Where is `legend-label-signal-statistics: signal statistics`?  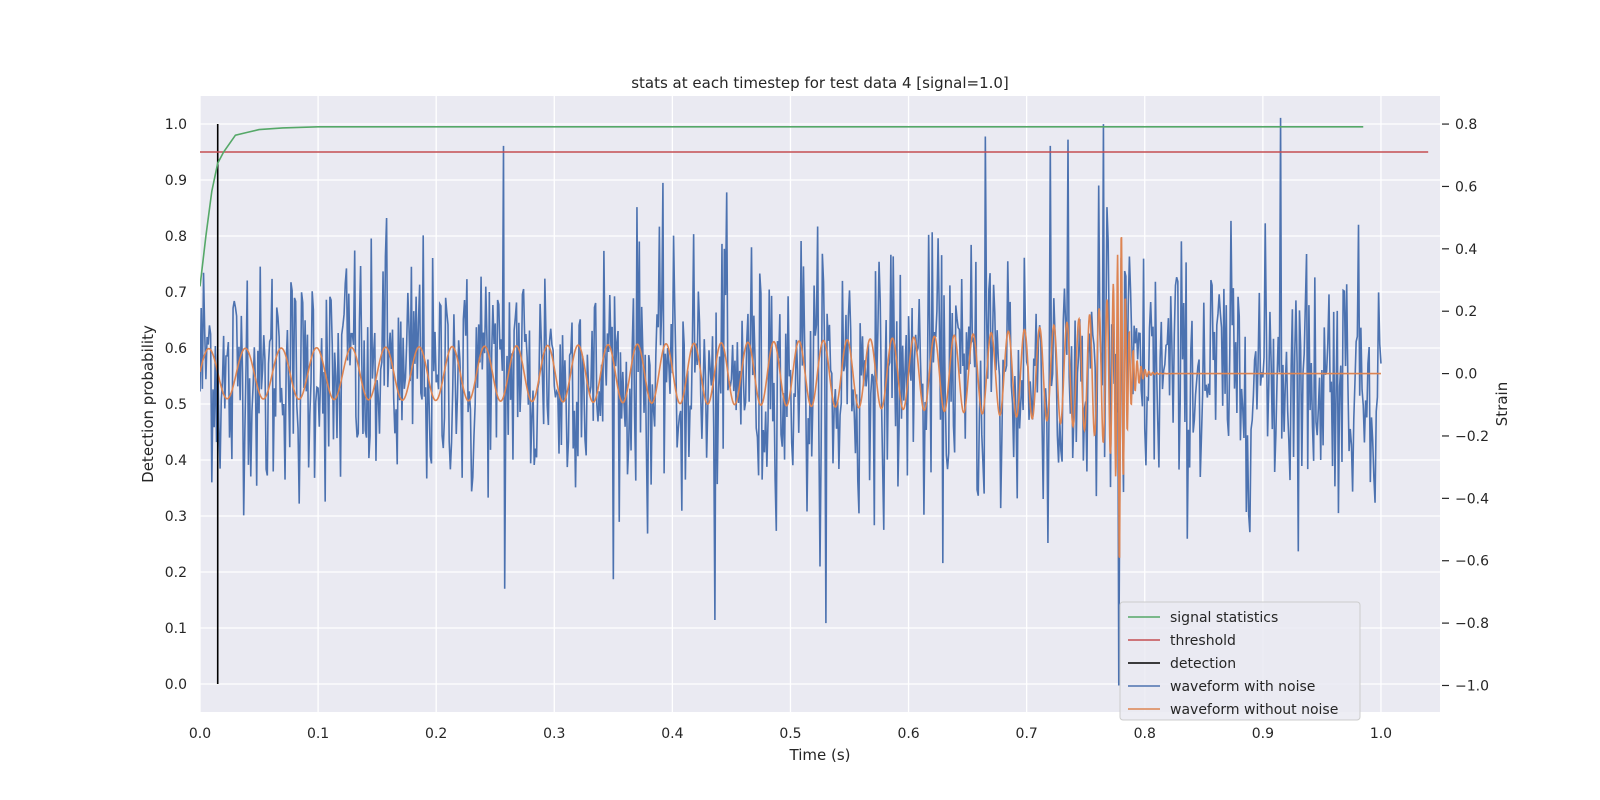
legend-label-signal-statistics: signal statistics is located at coordinates (1224, 618).